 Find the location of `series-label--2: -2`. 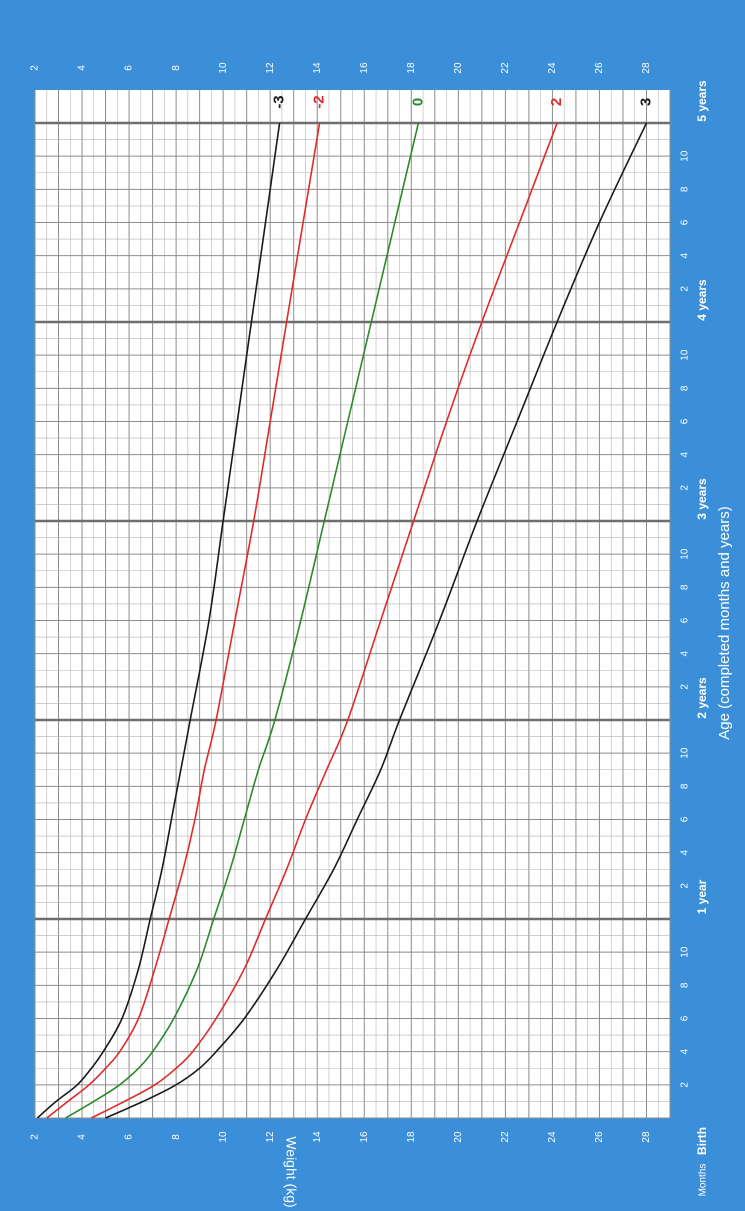

series-label--2: -2 is located at coordinates (319, 101).